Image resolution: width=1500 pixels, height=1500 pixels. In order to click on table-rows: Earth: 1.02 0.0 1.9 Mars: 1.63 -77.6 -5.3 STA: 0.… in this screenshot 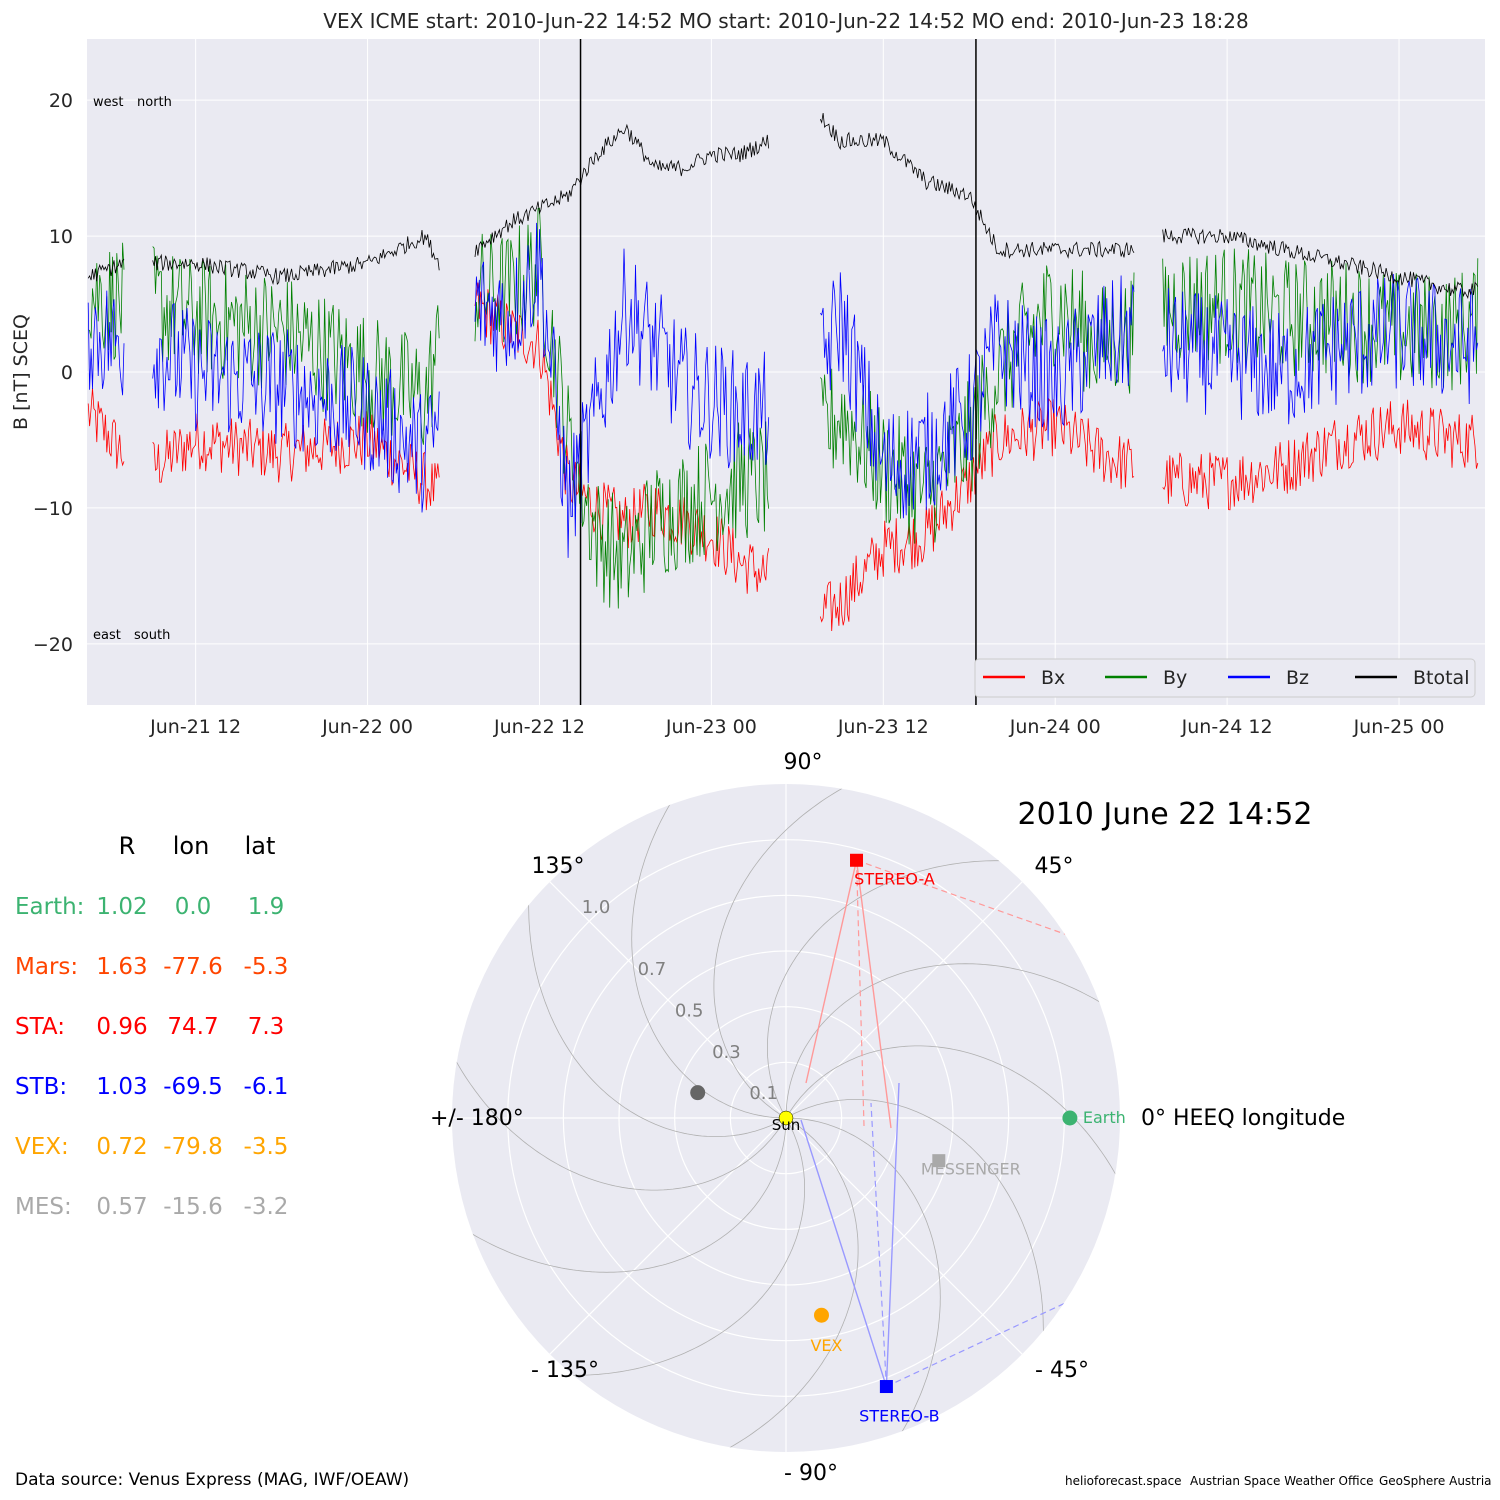, I will do `click(151, 1057)`.